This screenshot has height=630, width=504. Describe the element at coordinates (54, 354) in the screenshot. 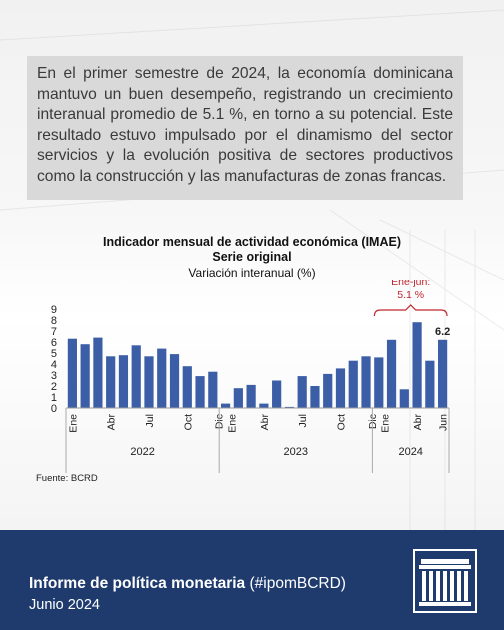

I see `y-tick-label: 5` at that location.